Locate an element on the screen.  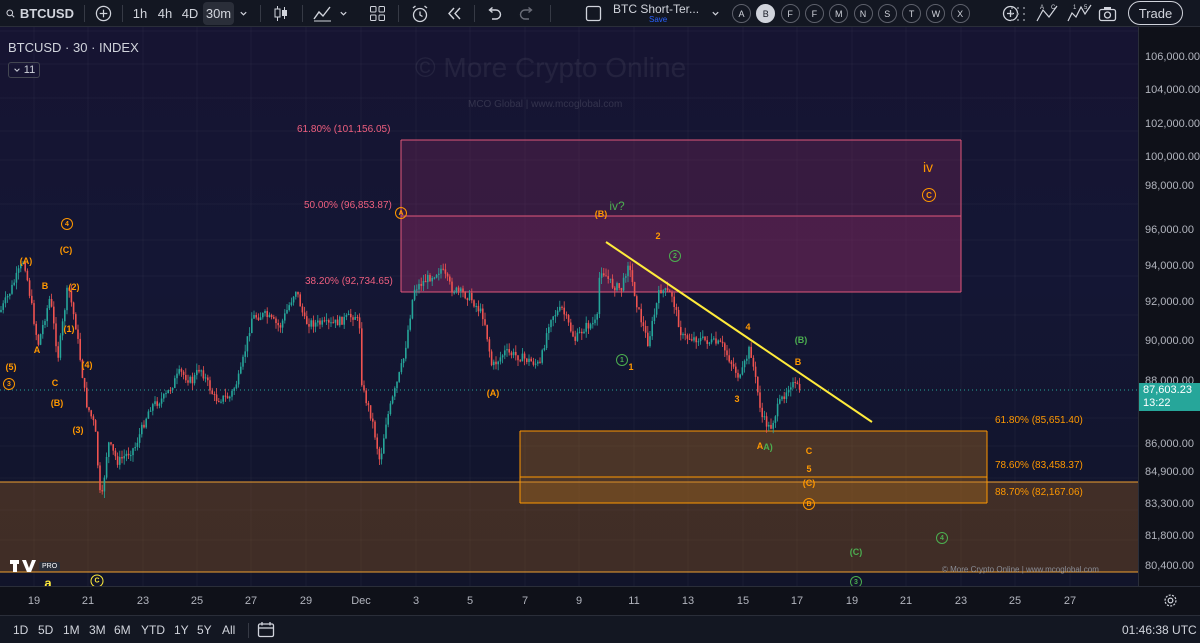
quick-letter-button-x: X is located at coordinates (960, 13).